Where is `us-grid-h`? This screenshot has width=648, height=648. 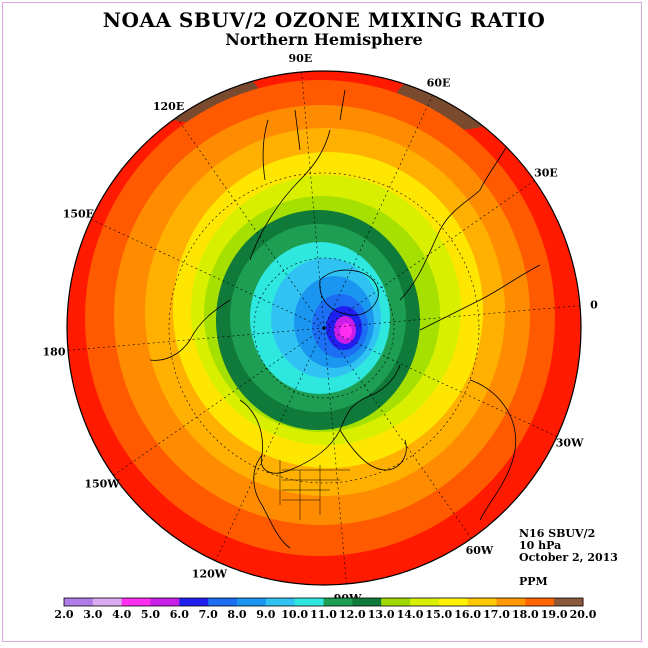 us-grid-h is located at coordinates (316, 485).